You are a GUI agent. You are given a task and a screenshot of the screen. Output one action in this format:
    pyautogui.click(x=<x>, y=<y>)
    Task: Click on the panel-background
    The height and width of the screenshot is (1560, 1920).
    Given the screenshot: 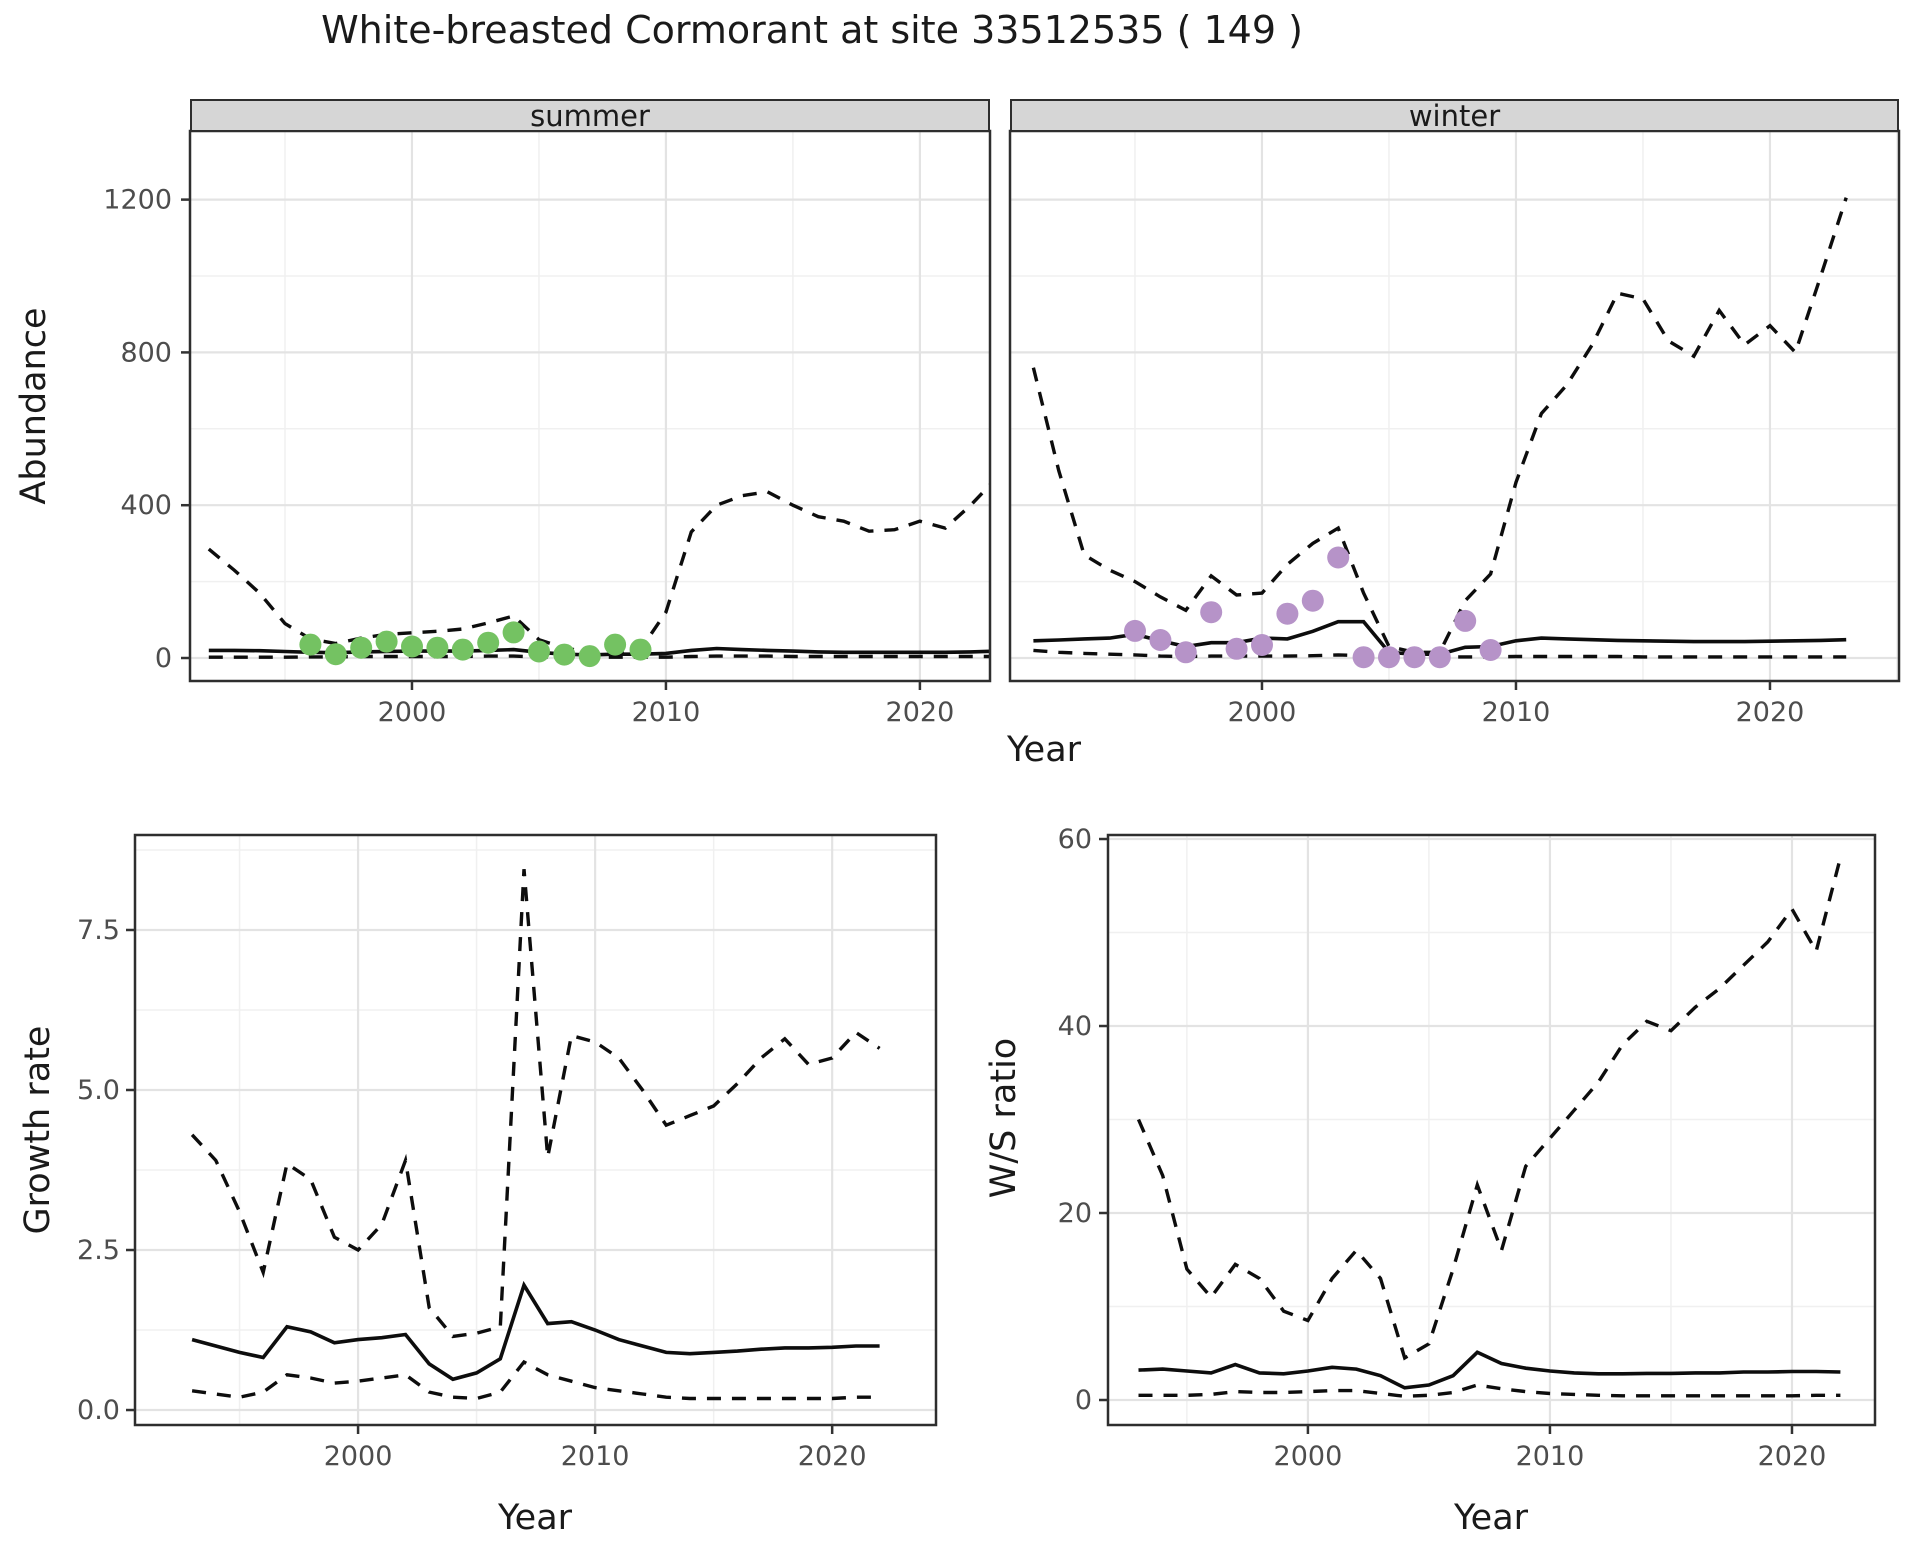 What is the action you would take?
    pyautogui.click(x=590, y=406)
    